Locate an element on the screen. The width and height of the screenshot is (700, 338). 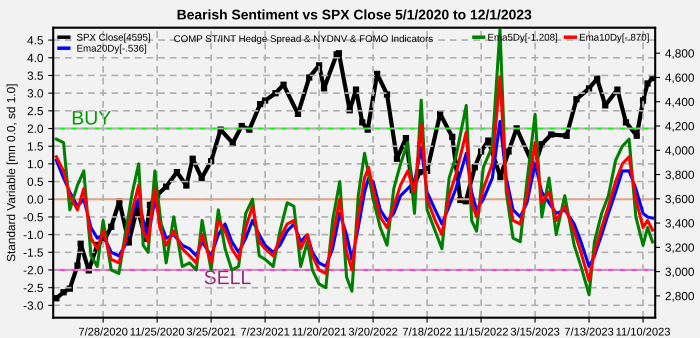
legend-label: Ema20Dy[-.536] is located at coordinates (111, 49).